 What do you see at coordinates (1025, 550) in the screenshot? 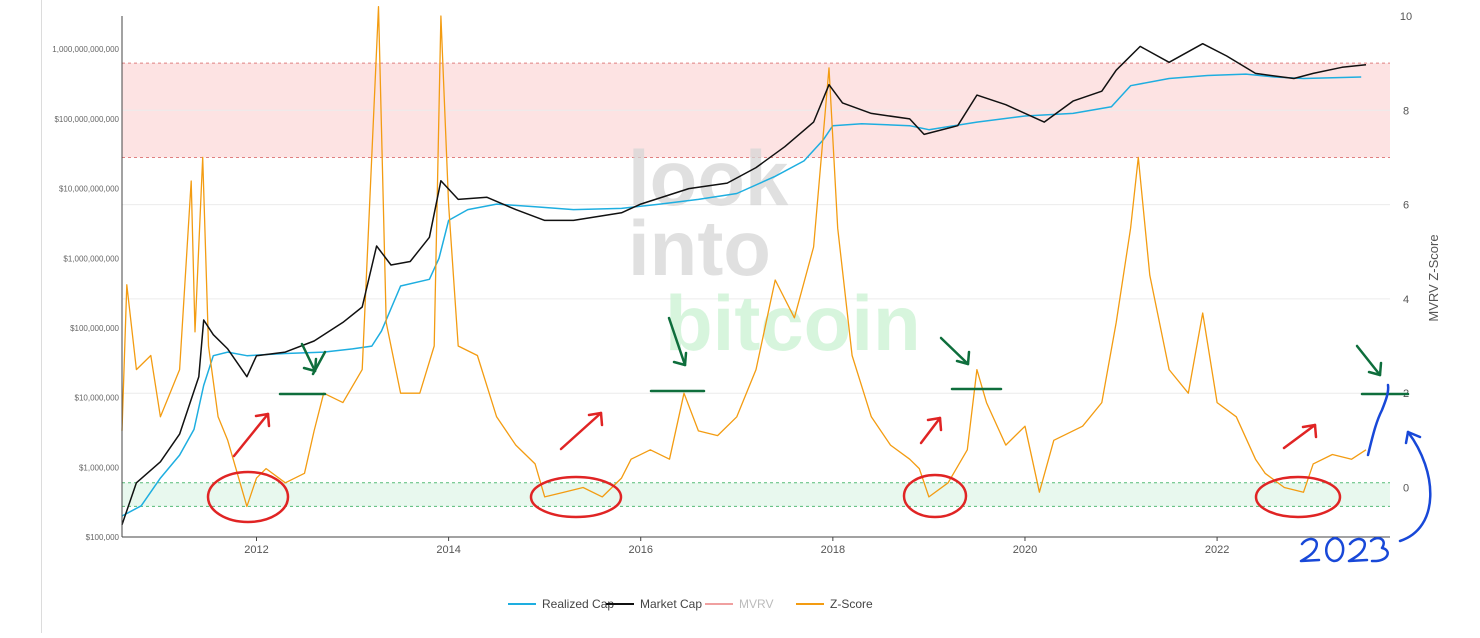
I see `x-tick-label: 2020` at bounding box center [1025, 550].